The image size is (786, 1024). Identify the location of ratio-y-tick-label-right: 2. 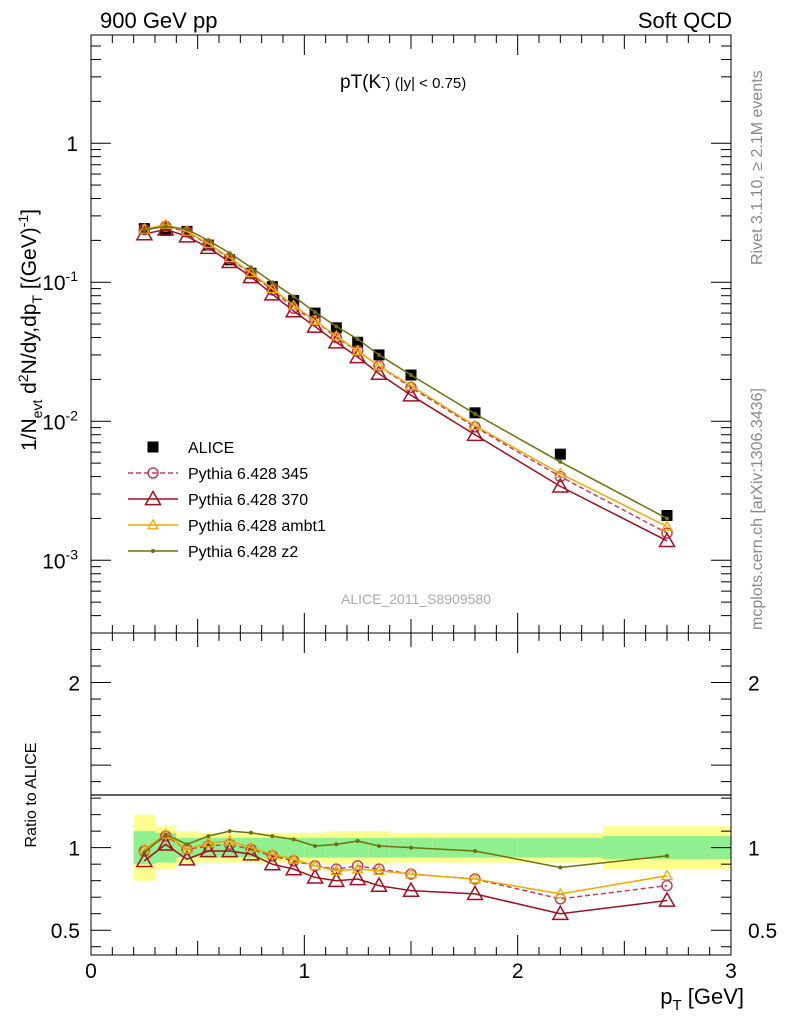
(754, 684).